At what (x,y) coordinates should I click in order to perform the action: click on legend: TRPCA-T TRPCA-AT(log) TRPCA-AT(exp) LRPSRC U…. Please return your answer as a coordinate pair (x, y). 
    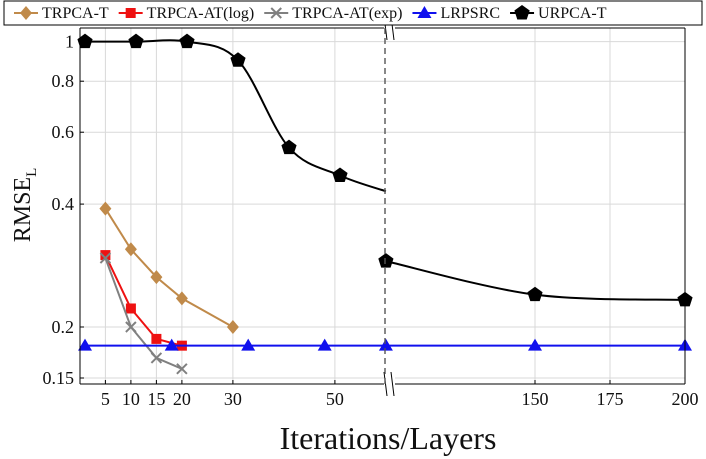
    Looking at the image, I should click on (353, 13).